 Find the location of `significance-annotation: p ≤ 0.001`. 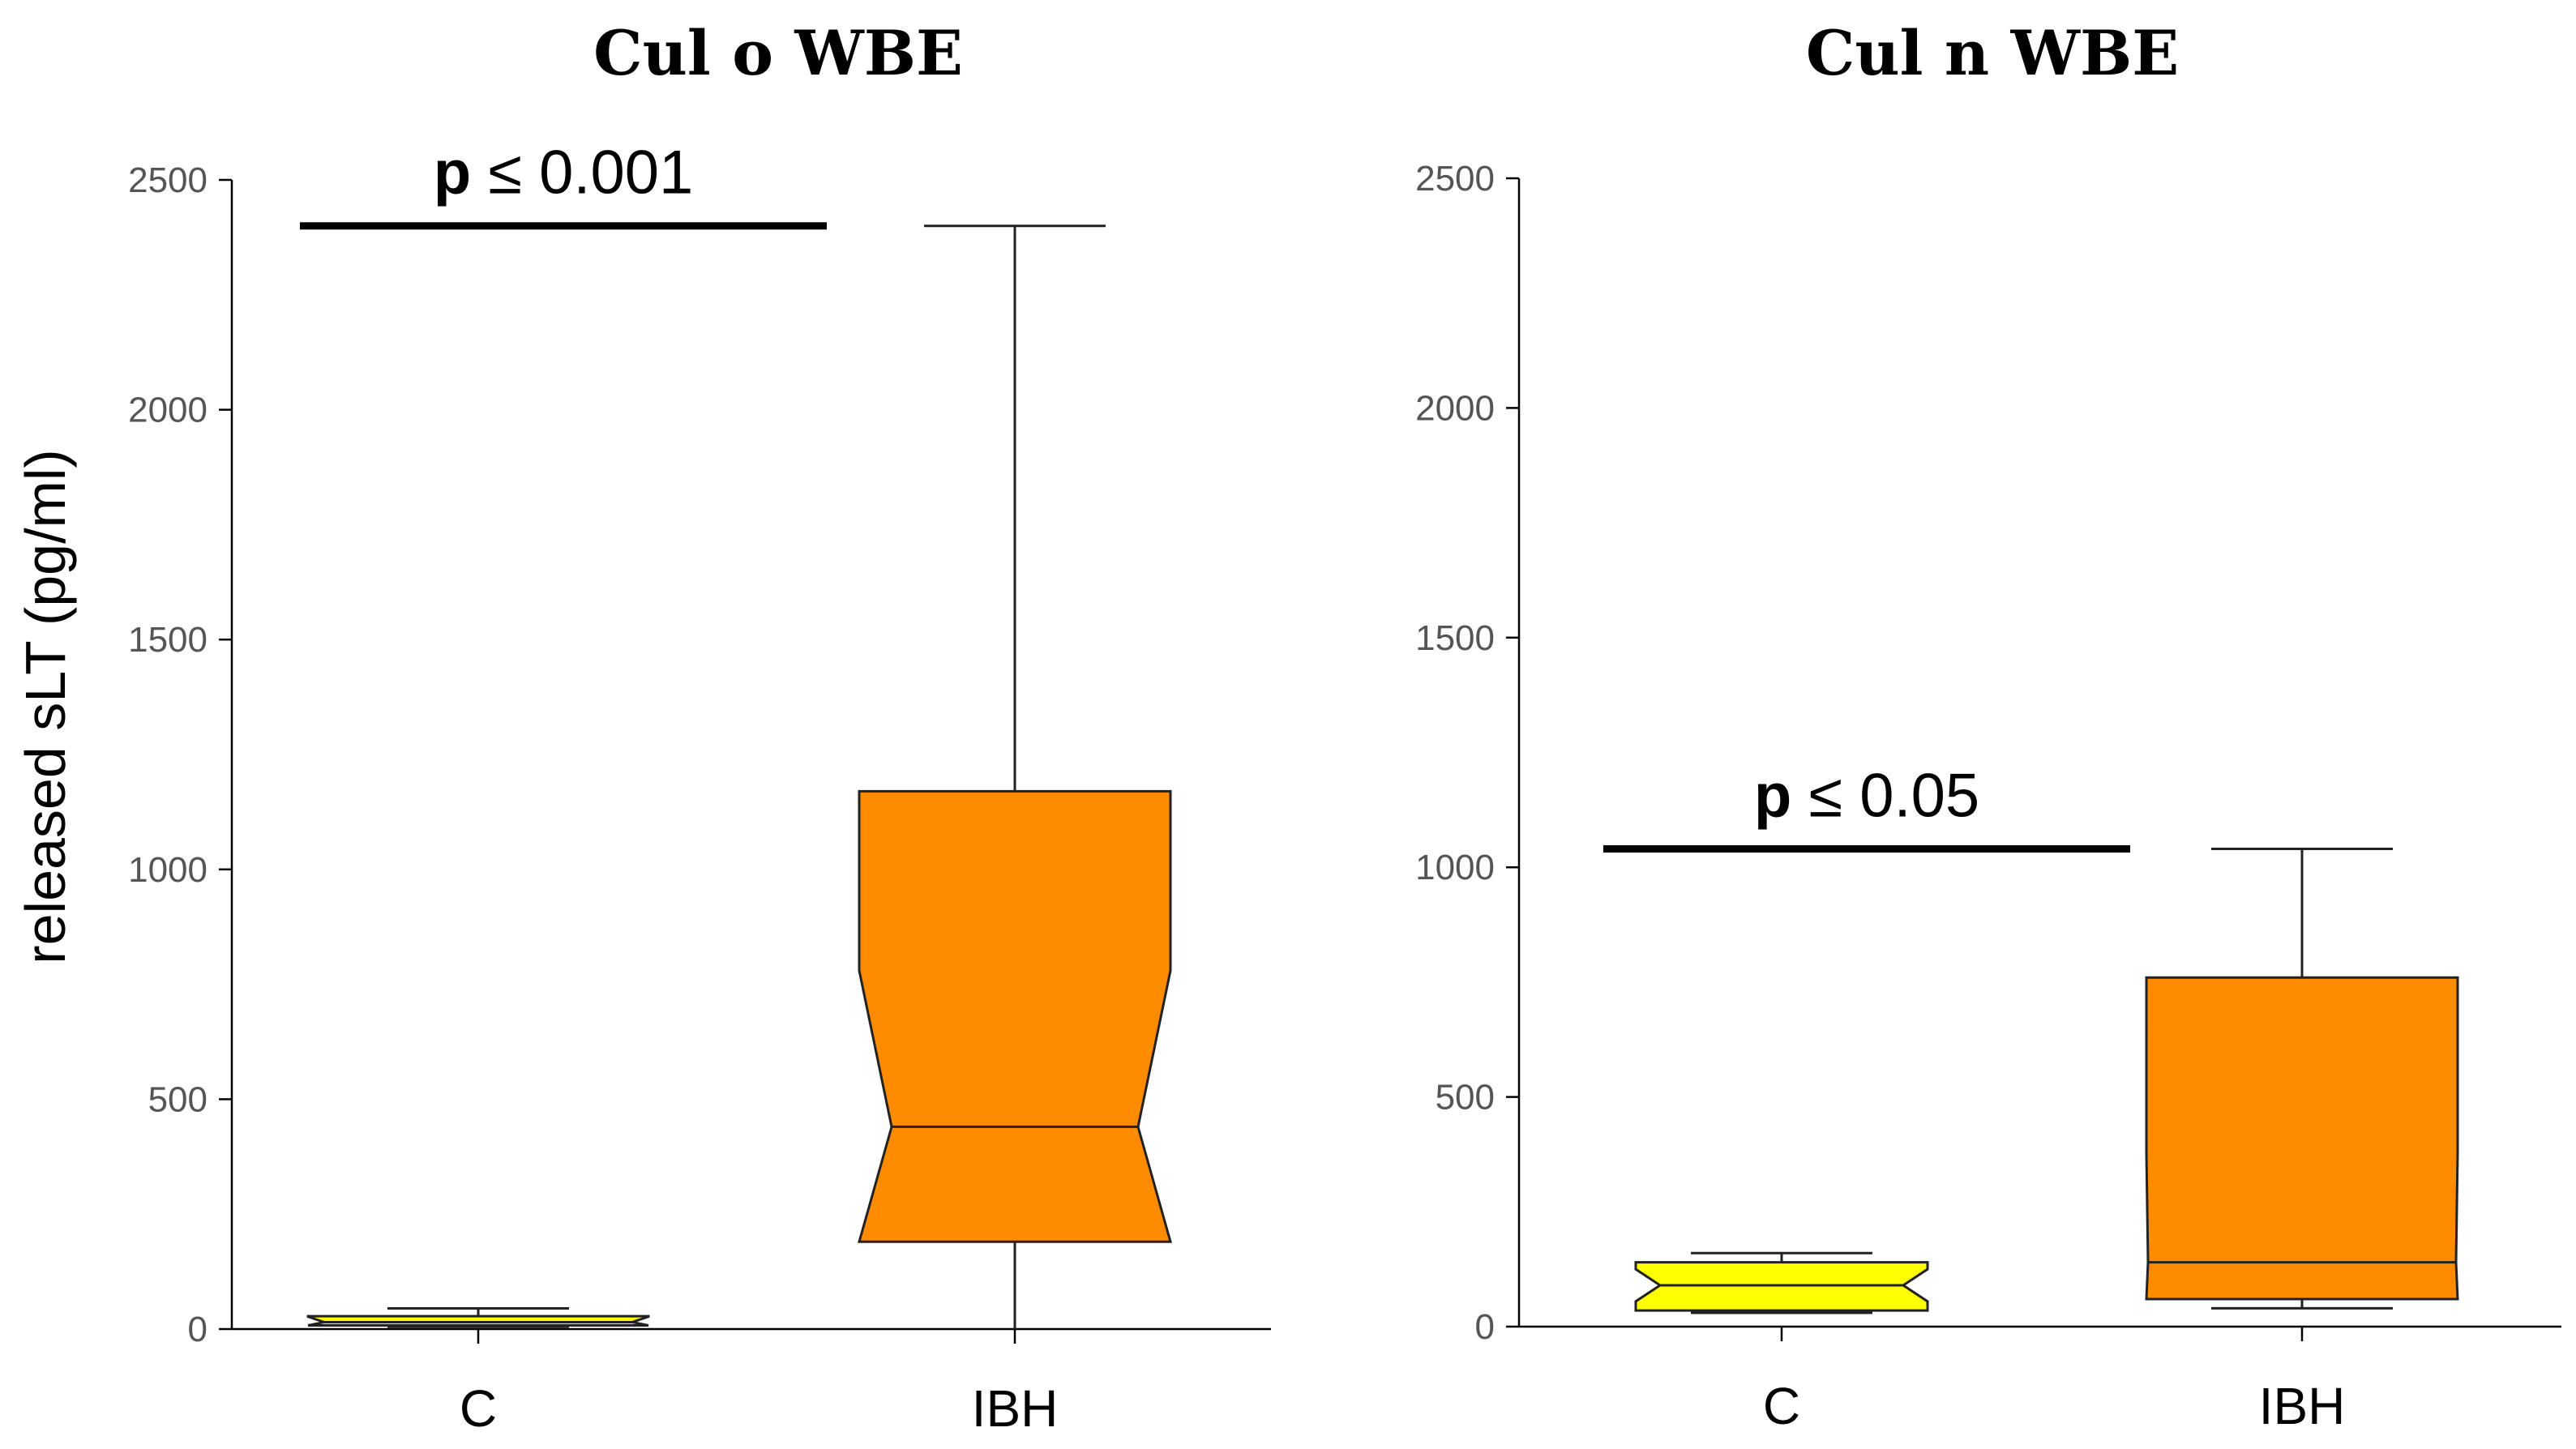

significance-annotation: p ≤ 0.001 is located at coordinates (563, 184).